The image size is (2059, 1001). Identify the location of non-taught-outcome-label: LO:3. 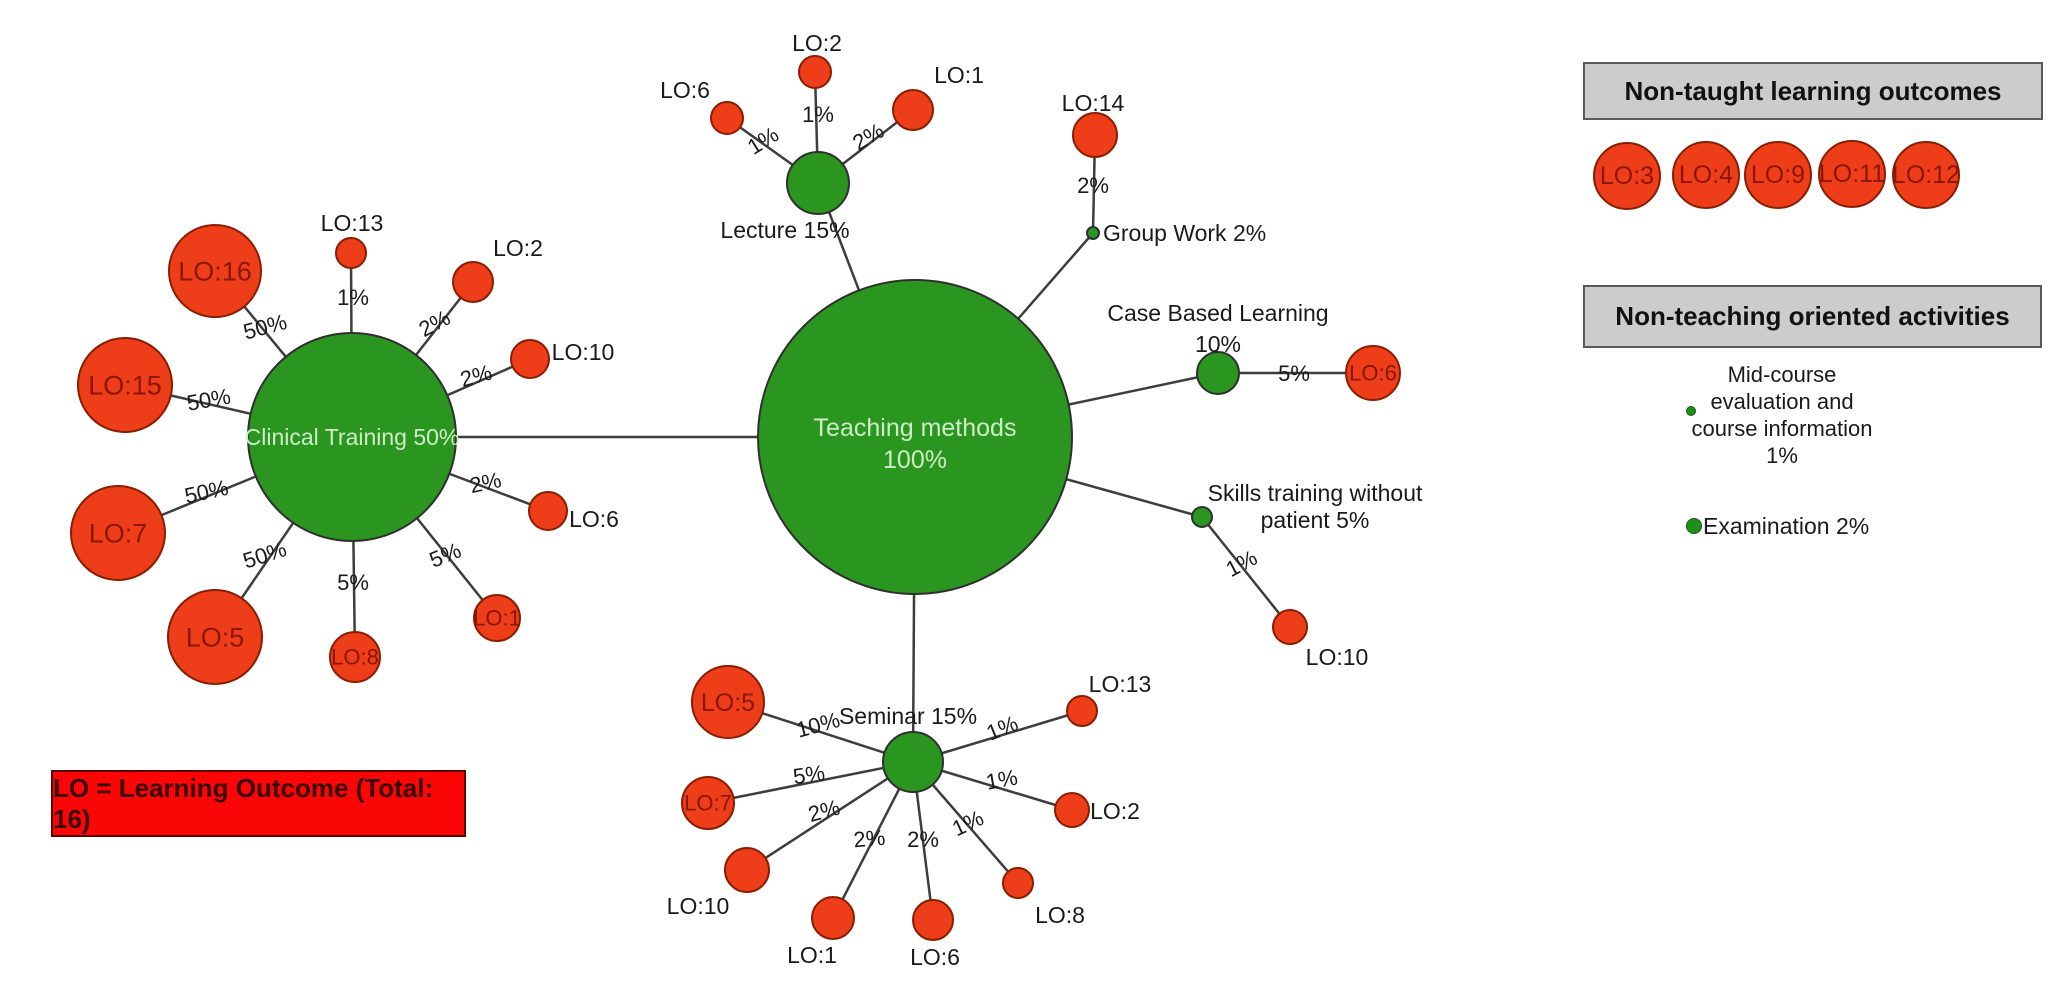
(1627, 175).